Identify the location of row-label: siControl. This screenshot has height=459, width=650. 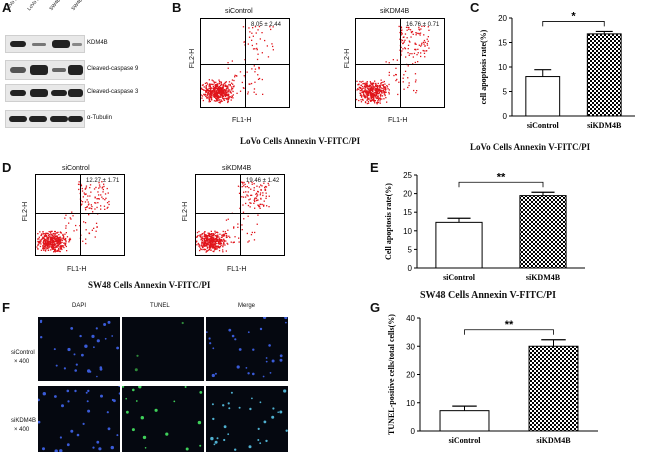
(23, 353).